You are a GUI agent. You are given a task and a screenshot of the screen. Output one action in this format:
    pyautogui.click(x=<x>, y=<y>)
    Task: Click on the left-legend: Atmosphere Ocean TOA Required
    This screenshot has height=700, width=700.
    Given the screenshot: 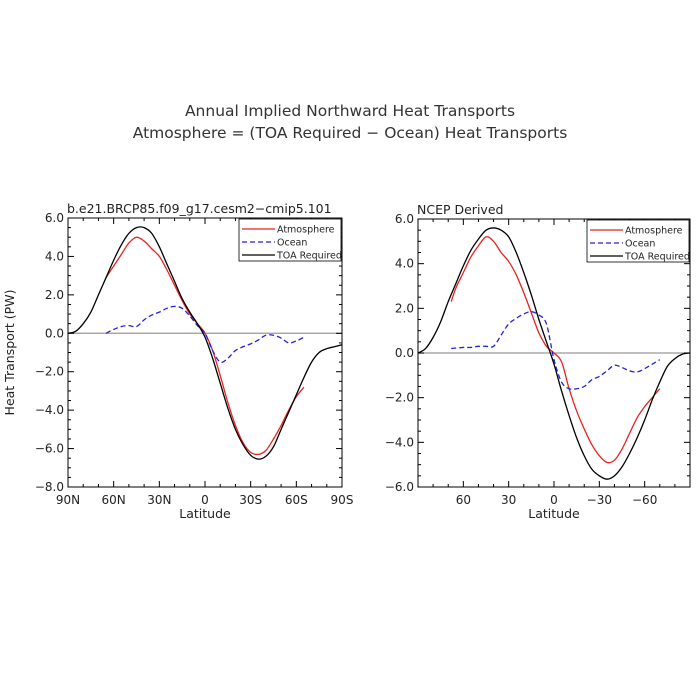 What is the action you would take?
    pyautogui.click(x=290, y=240)
    